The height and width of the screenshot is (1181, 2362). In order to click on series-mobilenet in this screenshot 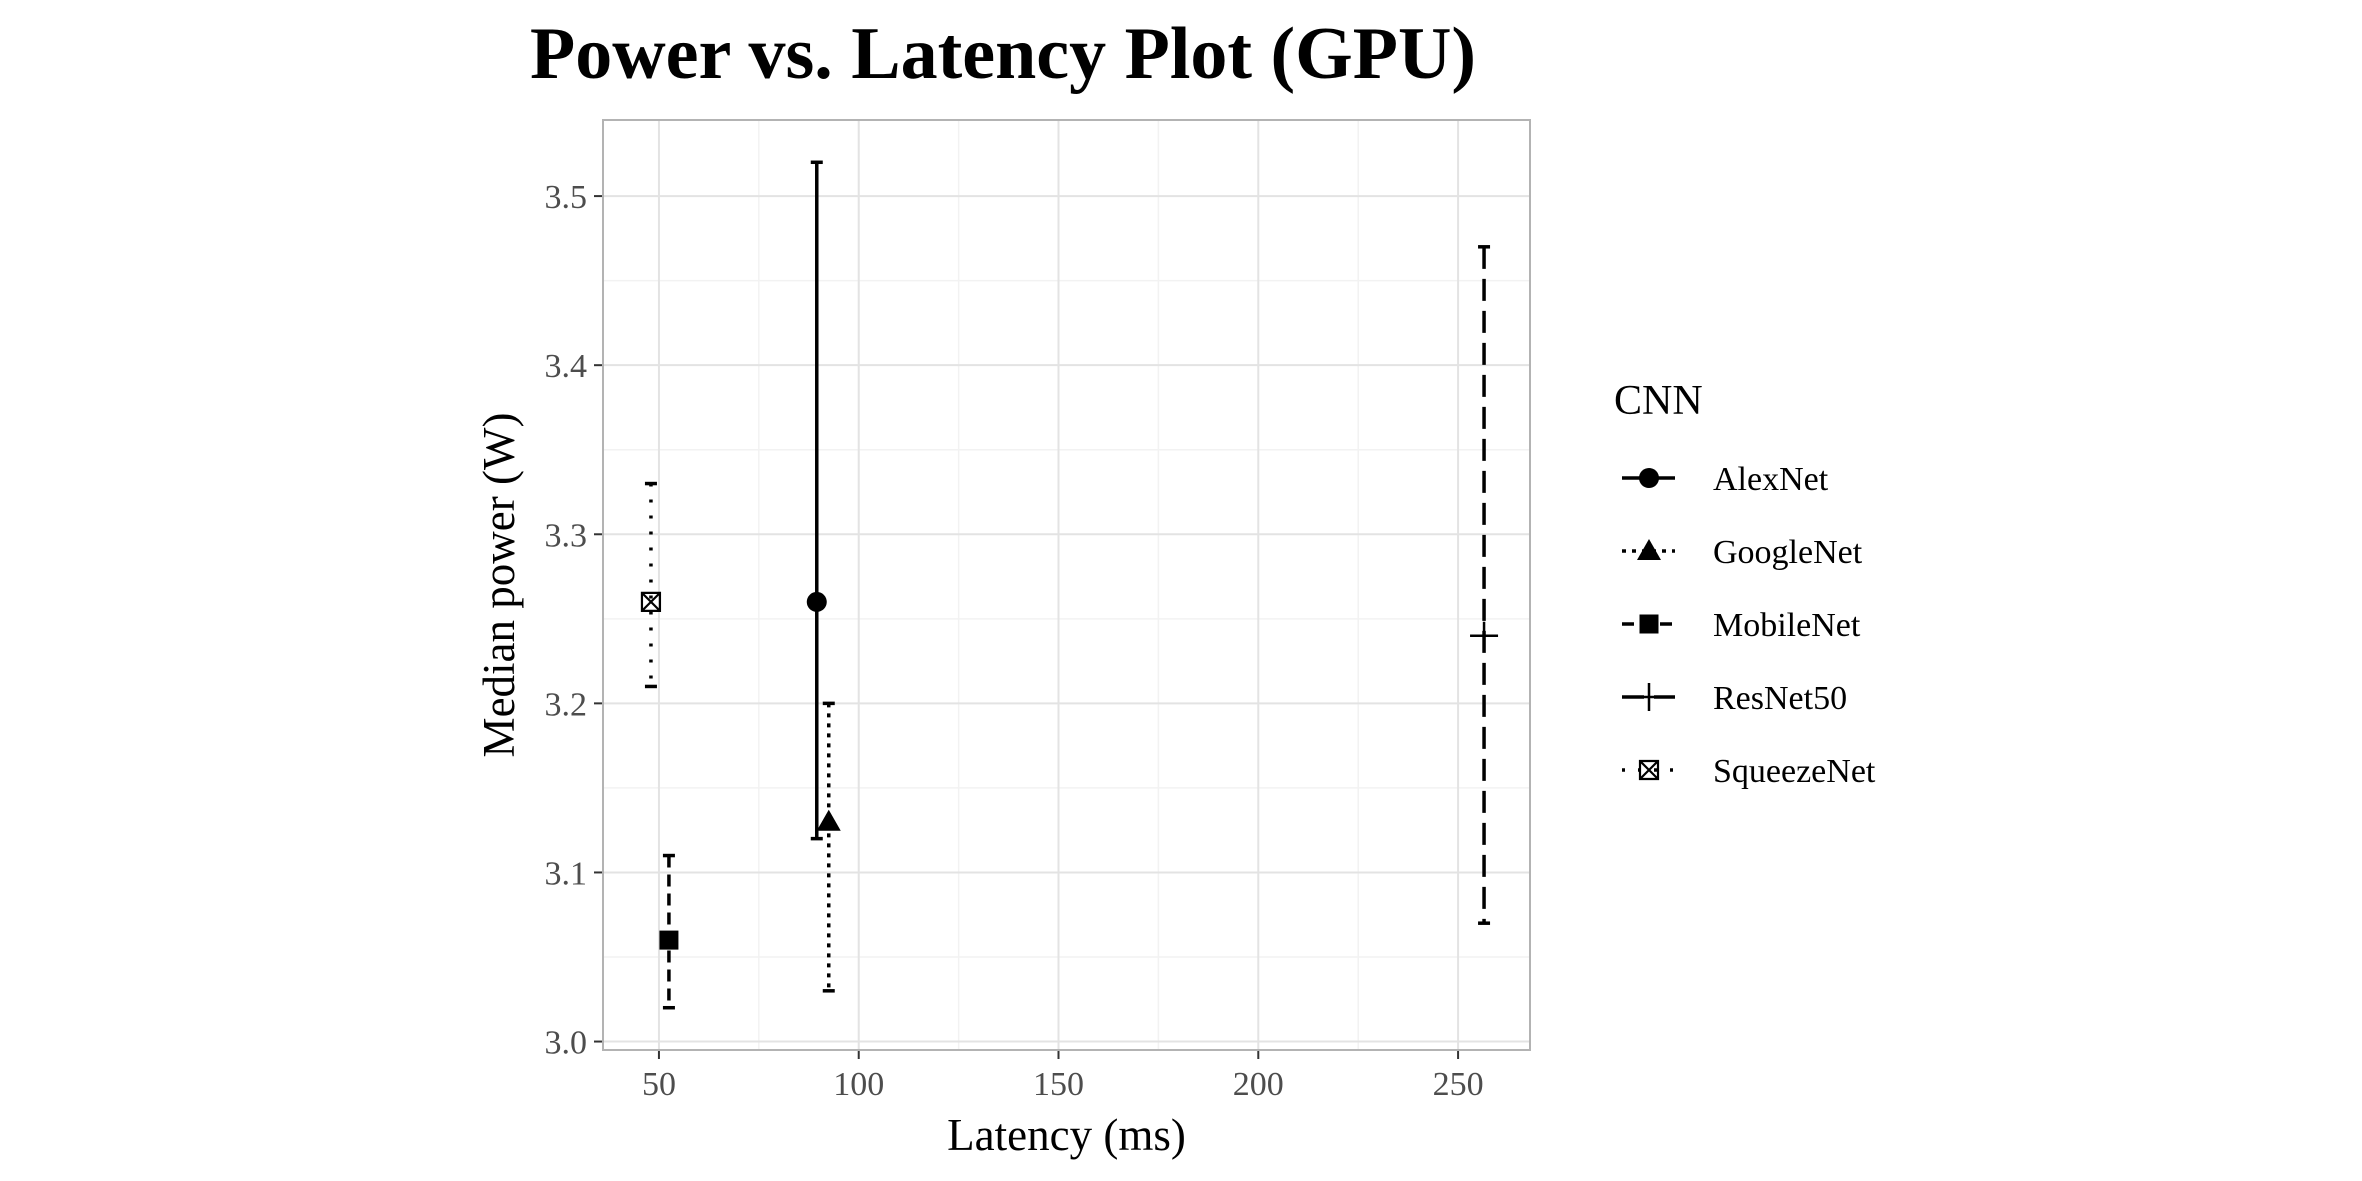, I will do `click(669, 931)`.